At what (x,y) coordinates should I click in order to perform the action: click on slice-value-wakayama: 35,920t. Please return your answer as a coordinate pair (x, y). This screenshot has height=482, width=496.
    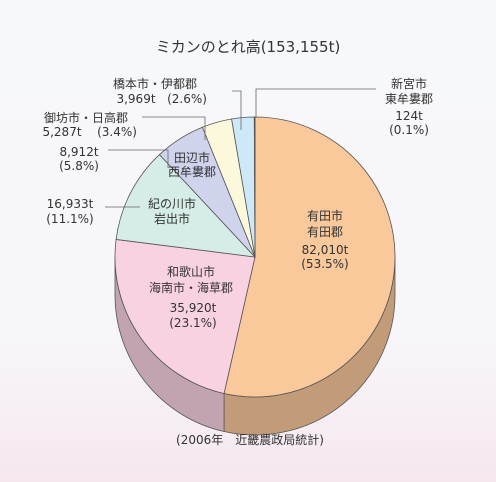
    Looking at the image, I should click on (193, 308).